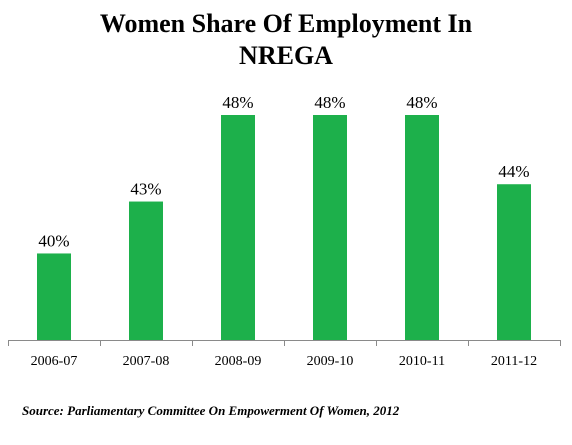 This screenshot has height=445, width=572. Describe the element at coordinates (54, 361) in the screenshot. I see `tick-label-2006-07: 2006-07` at that location.